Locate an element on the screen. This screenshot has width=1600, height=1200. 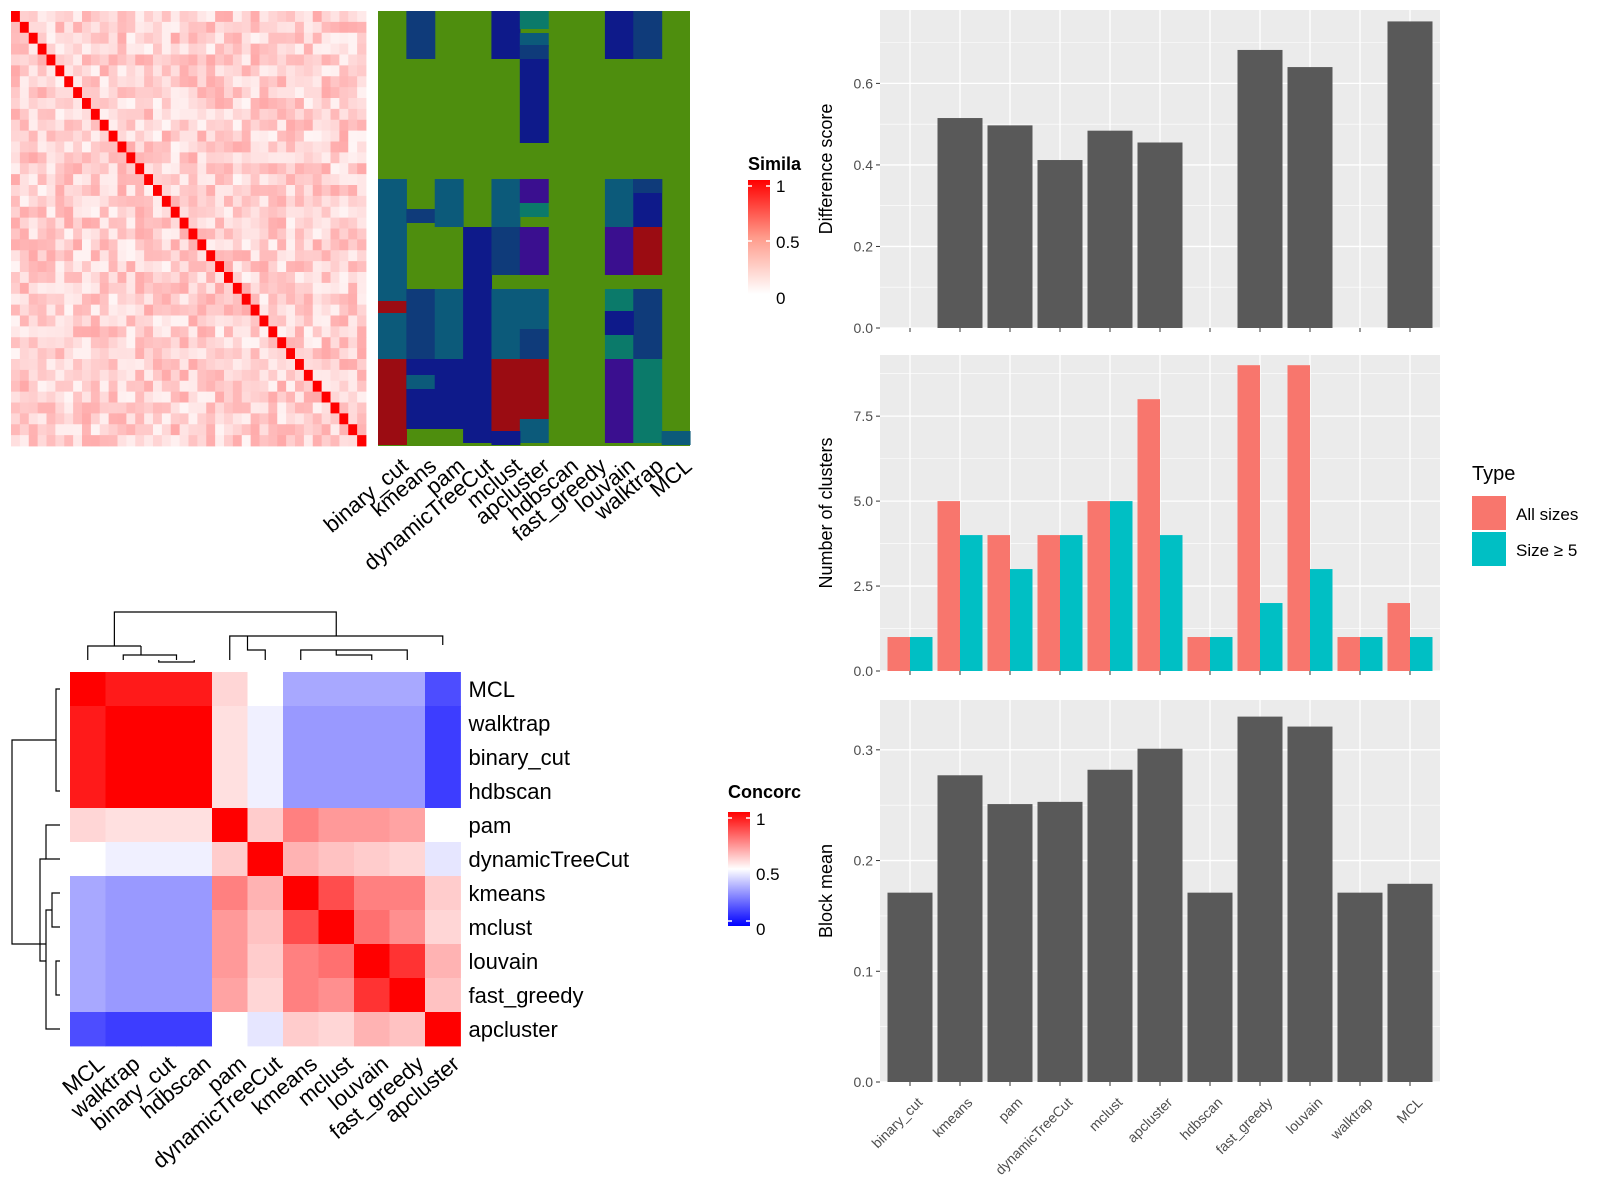
bar is located at coordinates (960, 928).